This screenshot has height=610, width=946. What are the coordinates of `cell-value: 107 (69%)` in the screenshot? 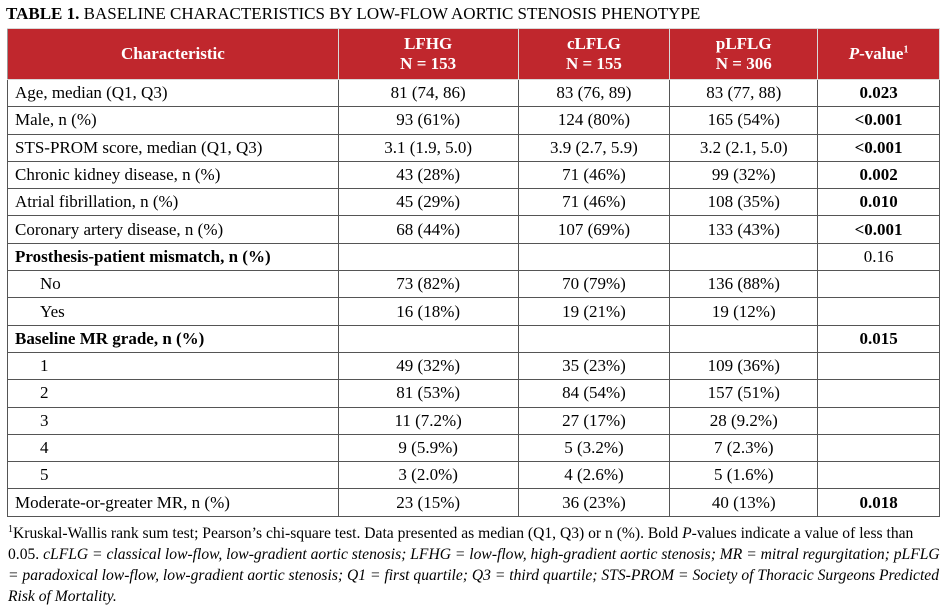 It's located at (594, 229).